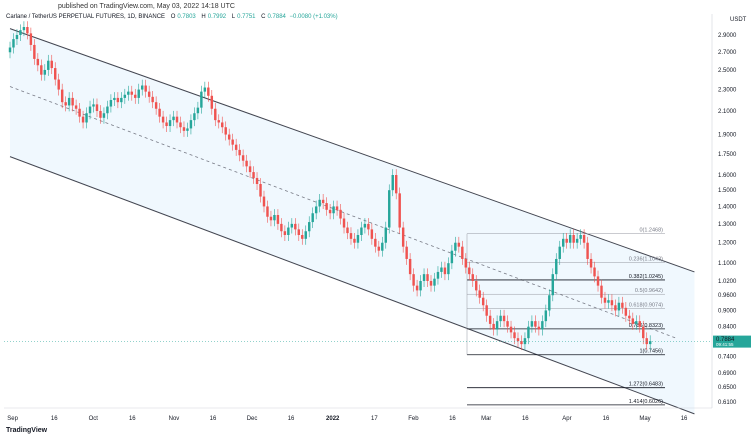 This screenshot has width=752, height=440. What do you see at coordinates (486, 419) in the screenshot?
I see `x-tick-label: Mar` at bounding box center [486, 419].